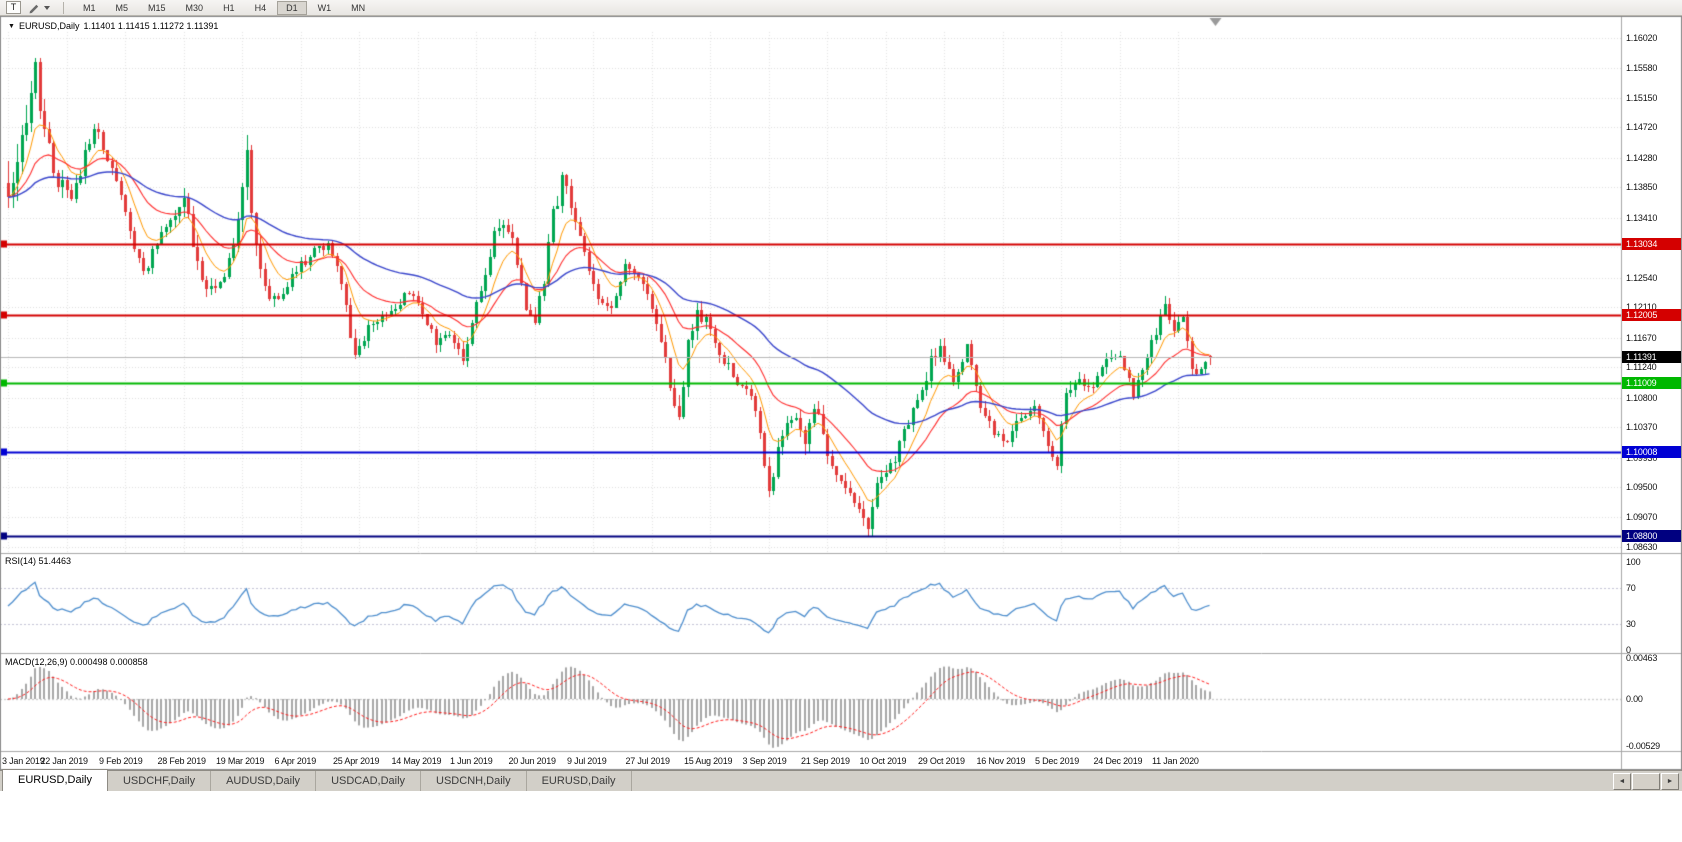 The height and width of the screenshot is (842, 1682). I want to click on tab-usdcnh-daily: USDCNH,Daily, so click(474, 781).